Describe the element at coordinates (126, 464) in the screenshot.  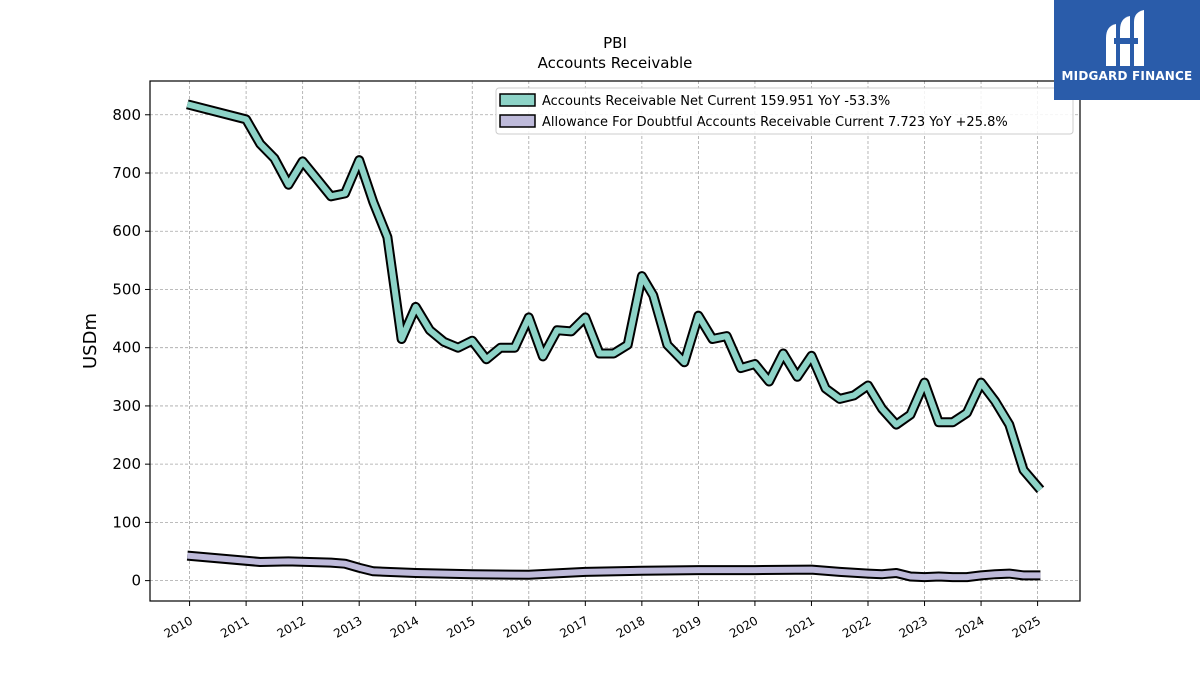
I see `y-tick-label: 200` at that location.